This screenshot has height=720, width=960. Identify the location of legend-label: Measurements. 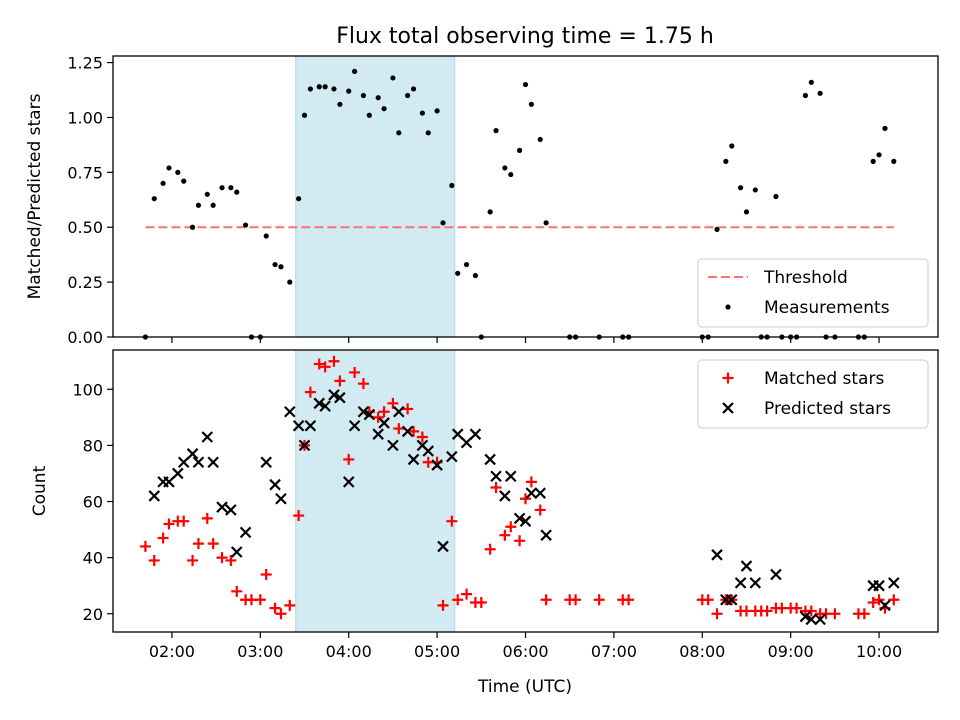
(827, 308).